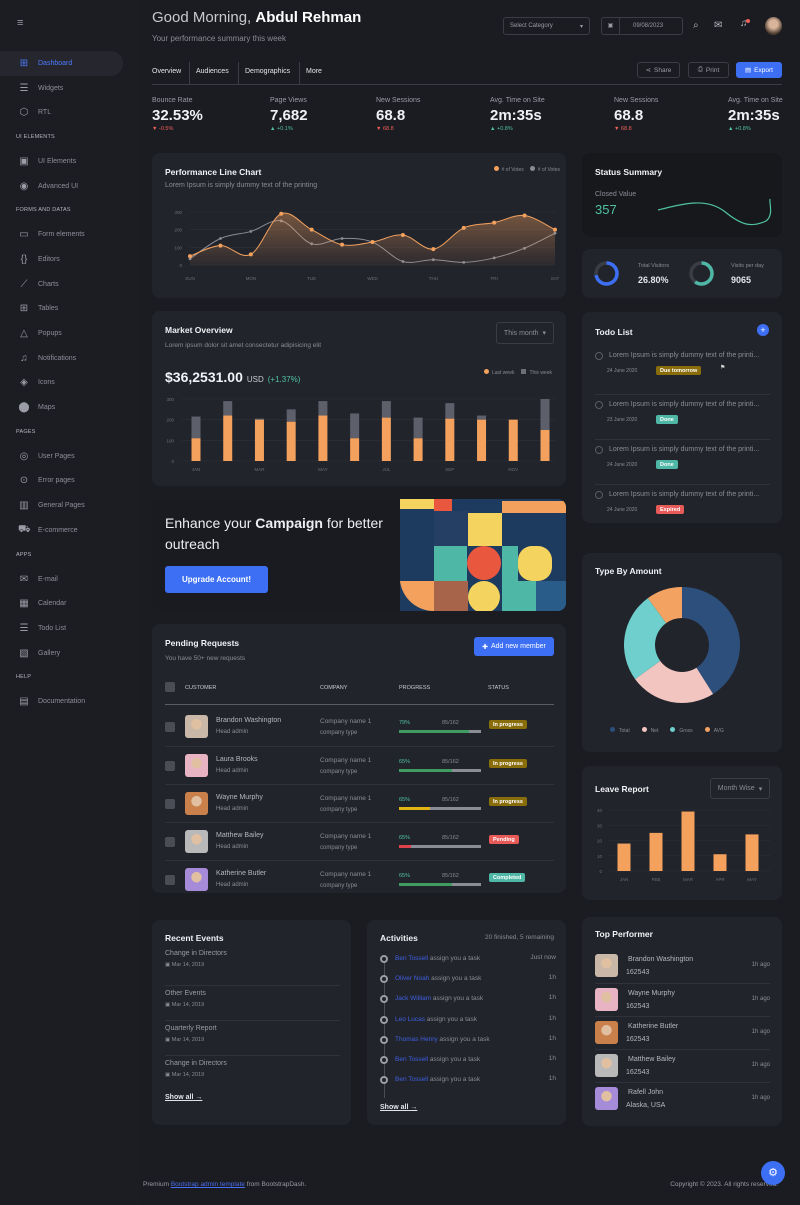 The height and width of the screenshot is (1205, 800). I want to click on sidebar-item-user-pages: ◎ User Pages, so click(70, 456).